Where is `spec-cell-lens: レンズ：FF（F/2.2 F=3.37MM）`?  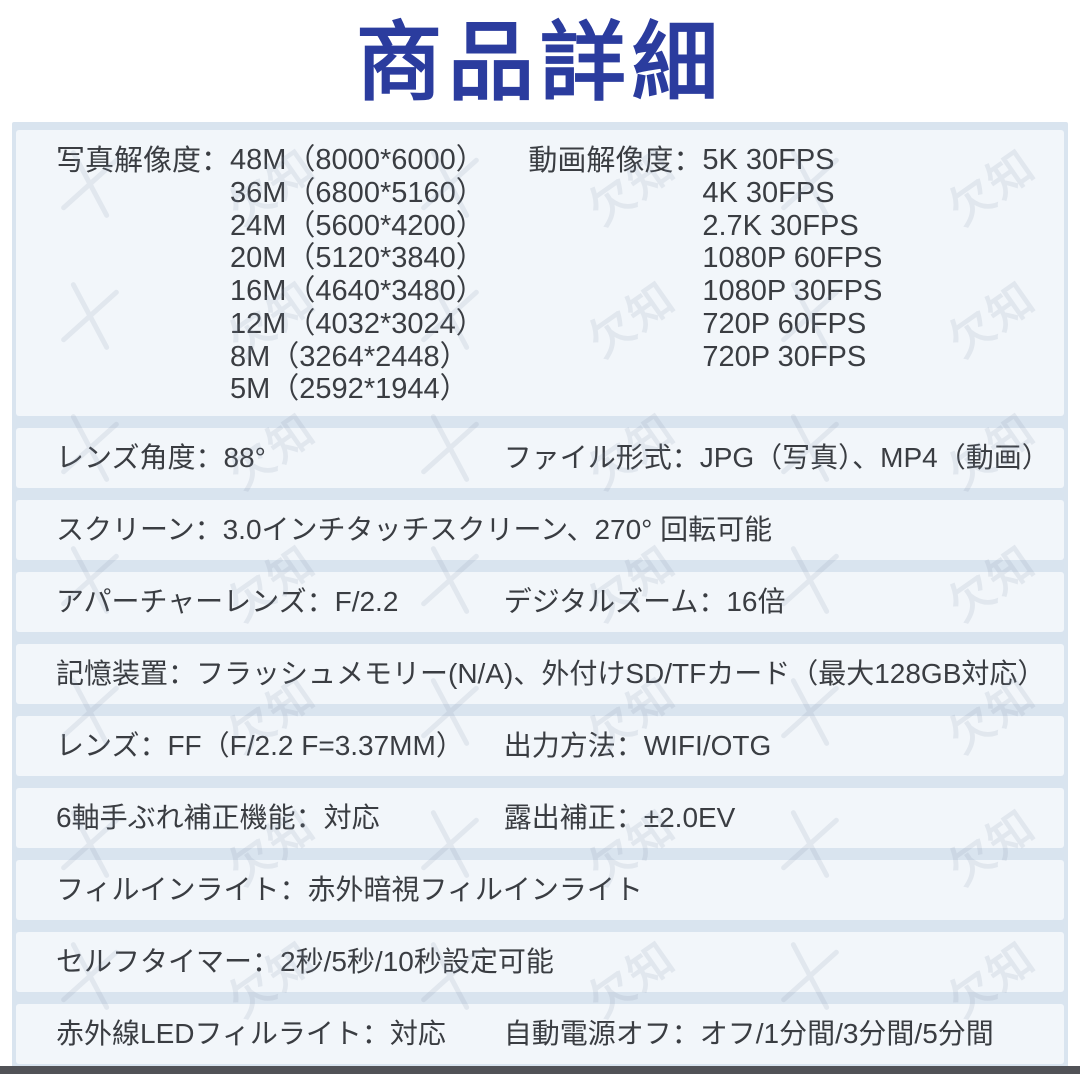
spec-cell-lens: レンズ：FF（F/2.2 F=3.37MM） is located at coordinates (260, 746).